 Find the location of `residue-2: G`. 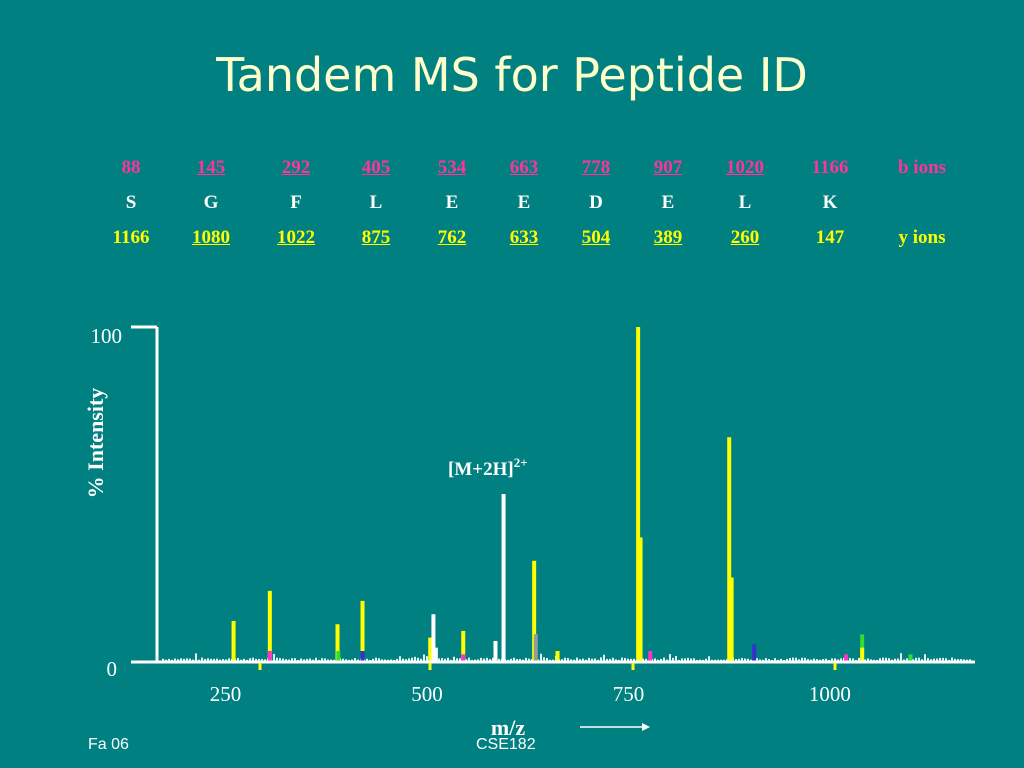

residue-2: G is located at coordinates (211, 202).